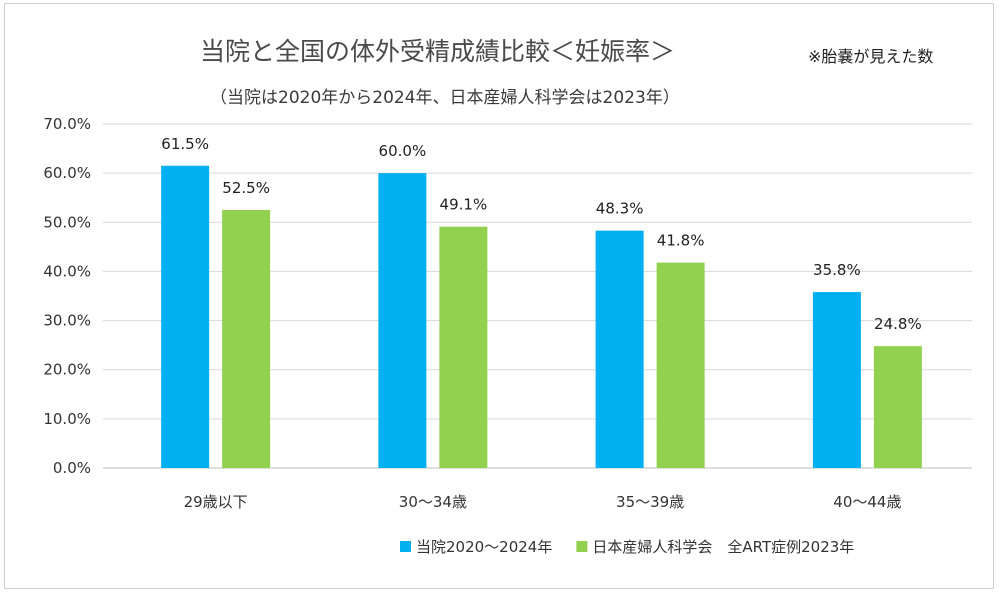 The width and height of the screenshot is (1000, 595). What do you see at coordinates (445, 98) in the screenshot?
I see `chart-subtitle: （当院は2020年から2024年、日本産婦人科学会は2023年）` at bounding box center [445, 98].